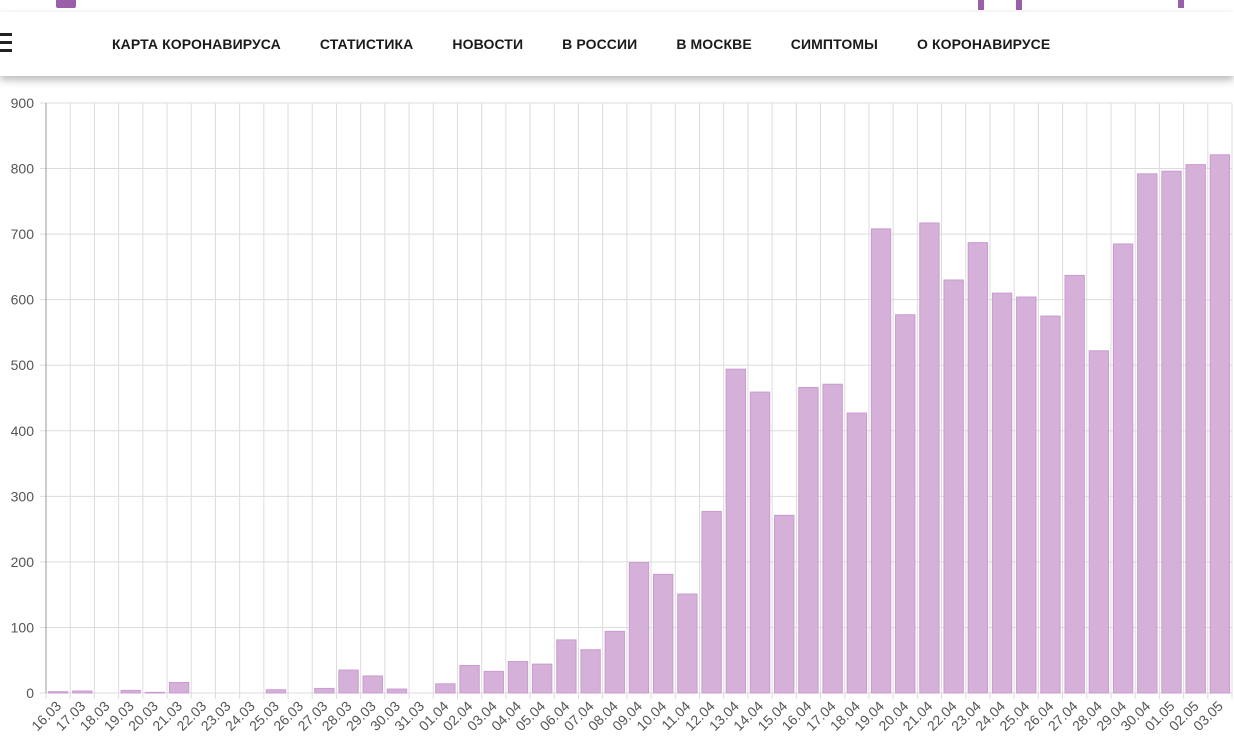 This screenshot has height=742, width=1234. What do you see at coordinates (179, 688) in the screenshot?
I see `bar-21.03` at bounding box center [179, 688].